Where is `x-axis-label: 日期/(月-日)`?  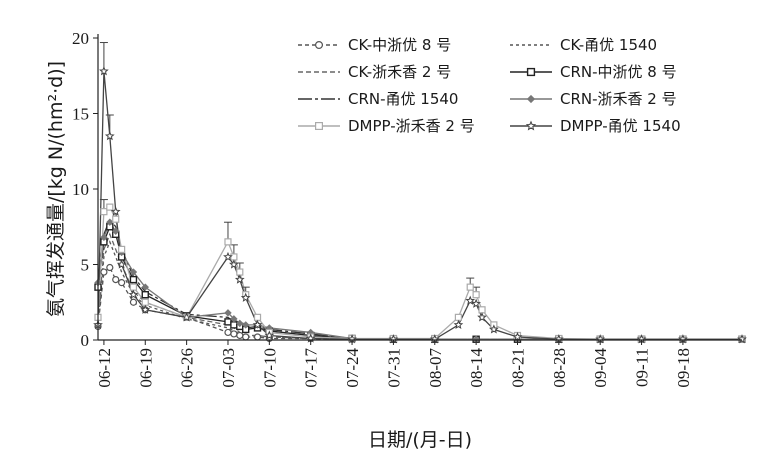
x-axis-label: 日期/(月-日) is located at coordinates (420, 440).